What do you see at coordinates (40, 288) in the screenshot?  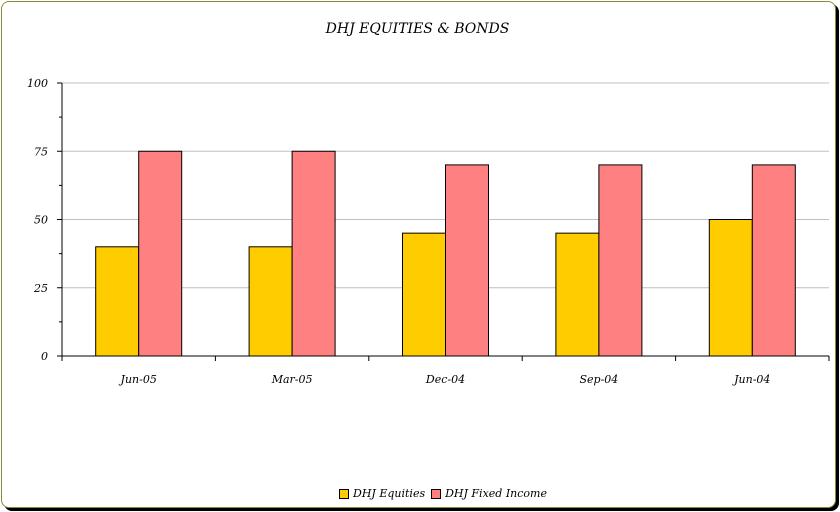 I see `y-tick-label: 25` at bounding box center [40, 288].